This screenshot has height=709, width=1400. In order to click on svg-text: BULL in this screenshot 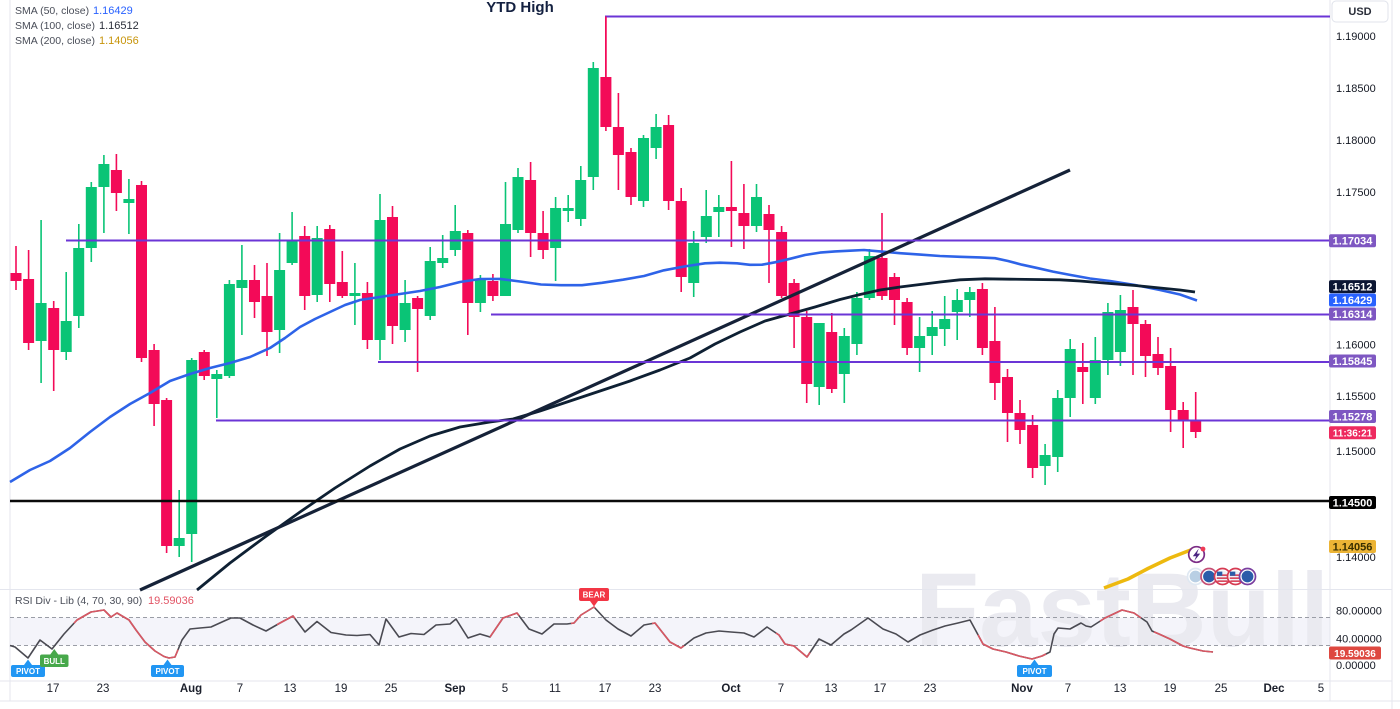, I will do `click(54, 661)`.